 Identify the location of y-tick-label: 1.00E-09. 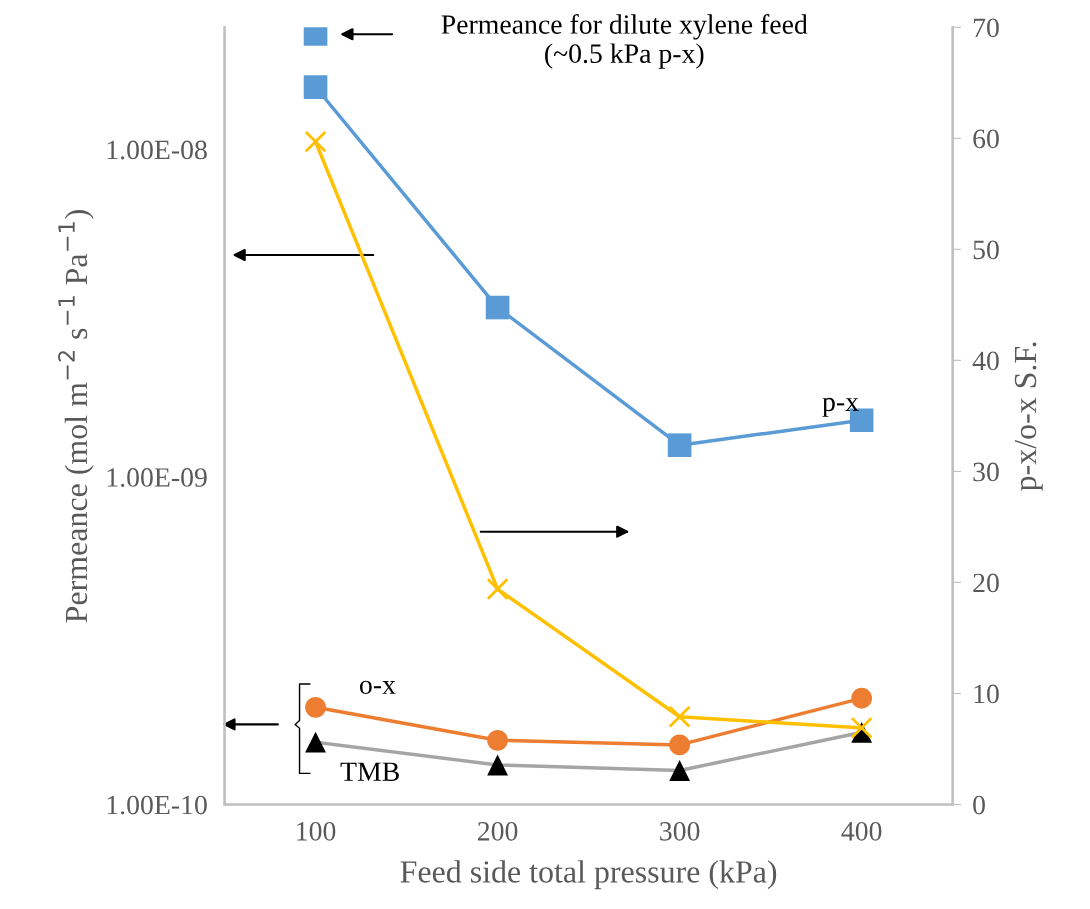
(157, 477).